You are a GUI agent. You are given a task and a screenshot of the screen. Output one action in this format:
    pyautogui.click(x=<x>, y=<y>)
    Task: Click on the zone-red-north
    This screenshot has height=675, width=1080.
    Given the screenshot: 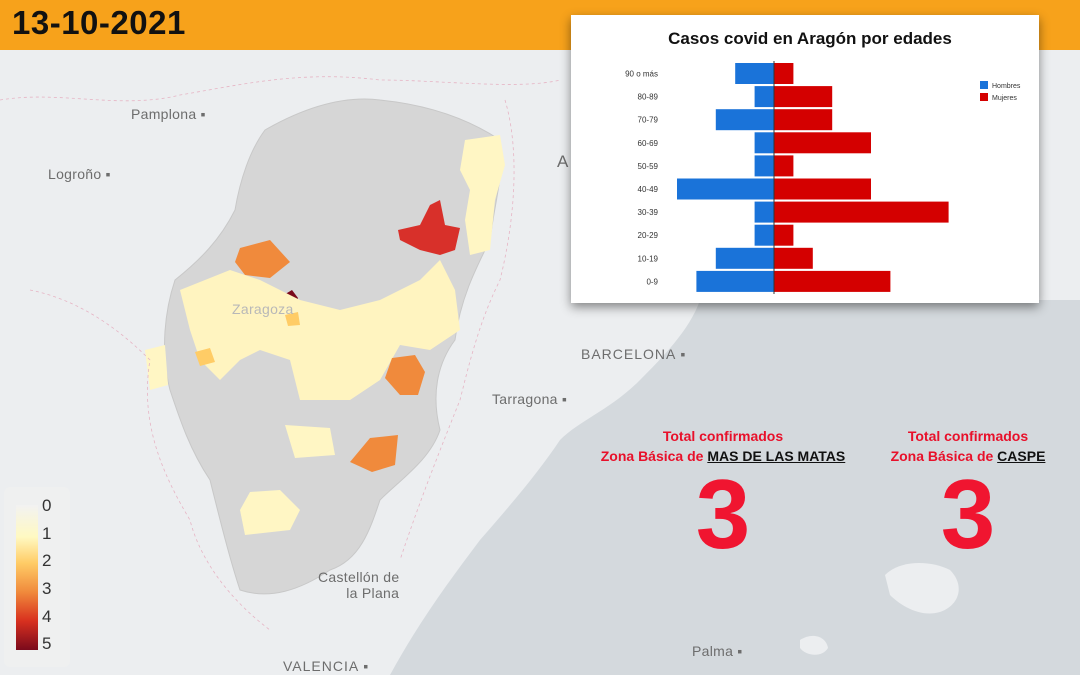 What is the action you would take?
    pyautogui.click(x=429, y=227)
    